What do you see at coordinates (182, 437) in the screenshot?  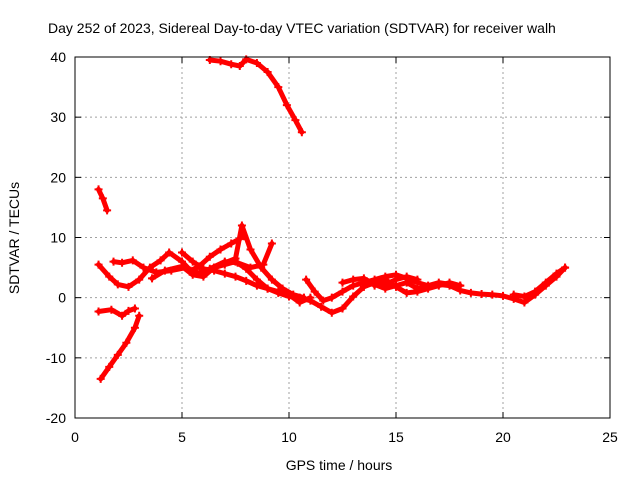 I see `x-tick-label: 5` at bounding box center [182, 437].